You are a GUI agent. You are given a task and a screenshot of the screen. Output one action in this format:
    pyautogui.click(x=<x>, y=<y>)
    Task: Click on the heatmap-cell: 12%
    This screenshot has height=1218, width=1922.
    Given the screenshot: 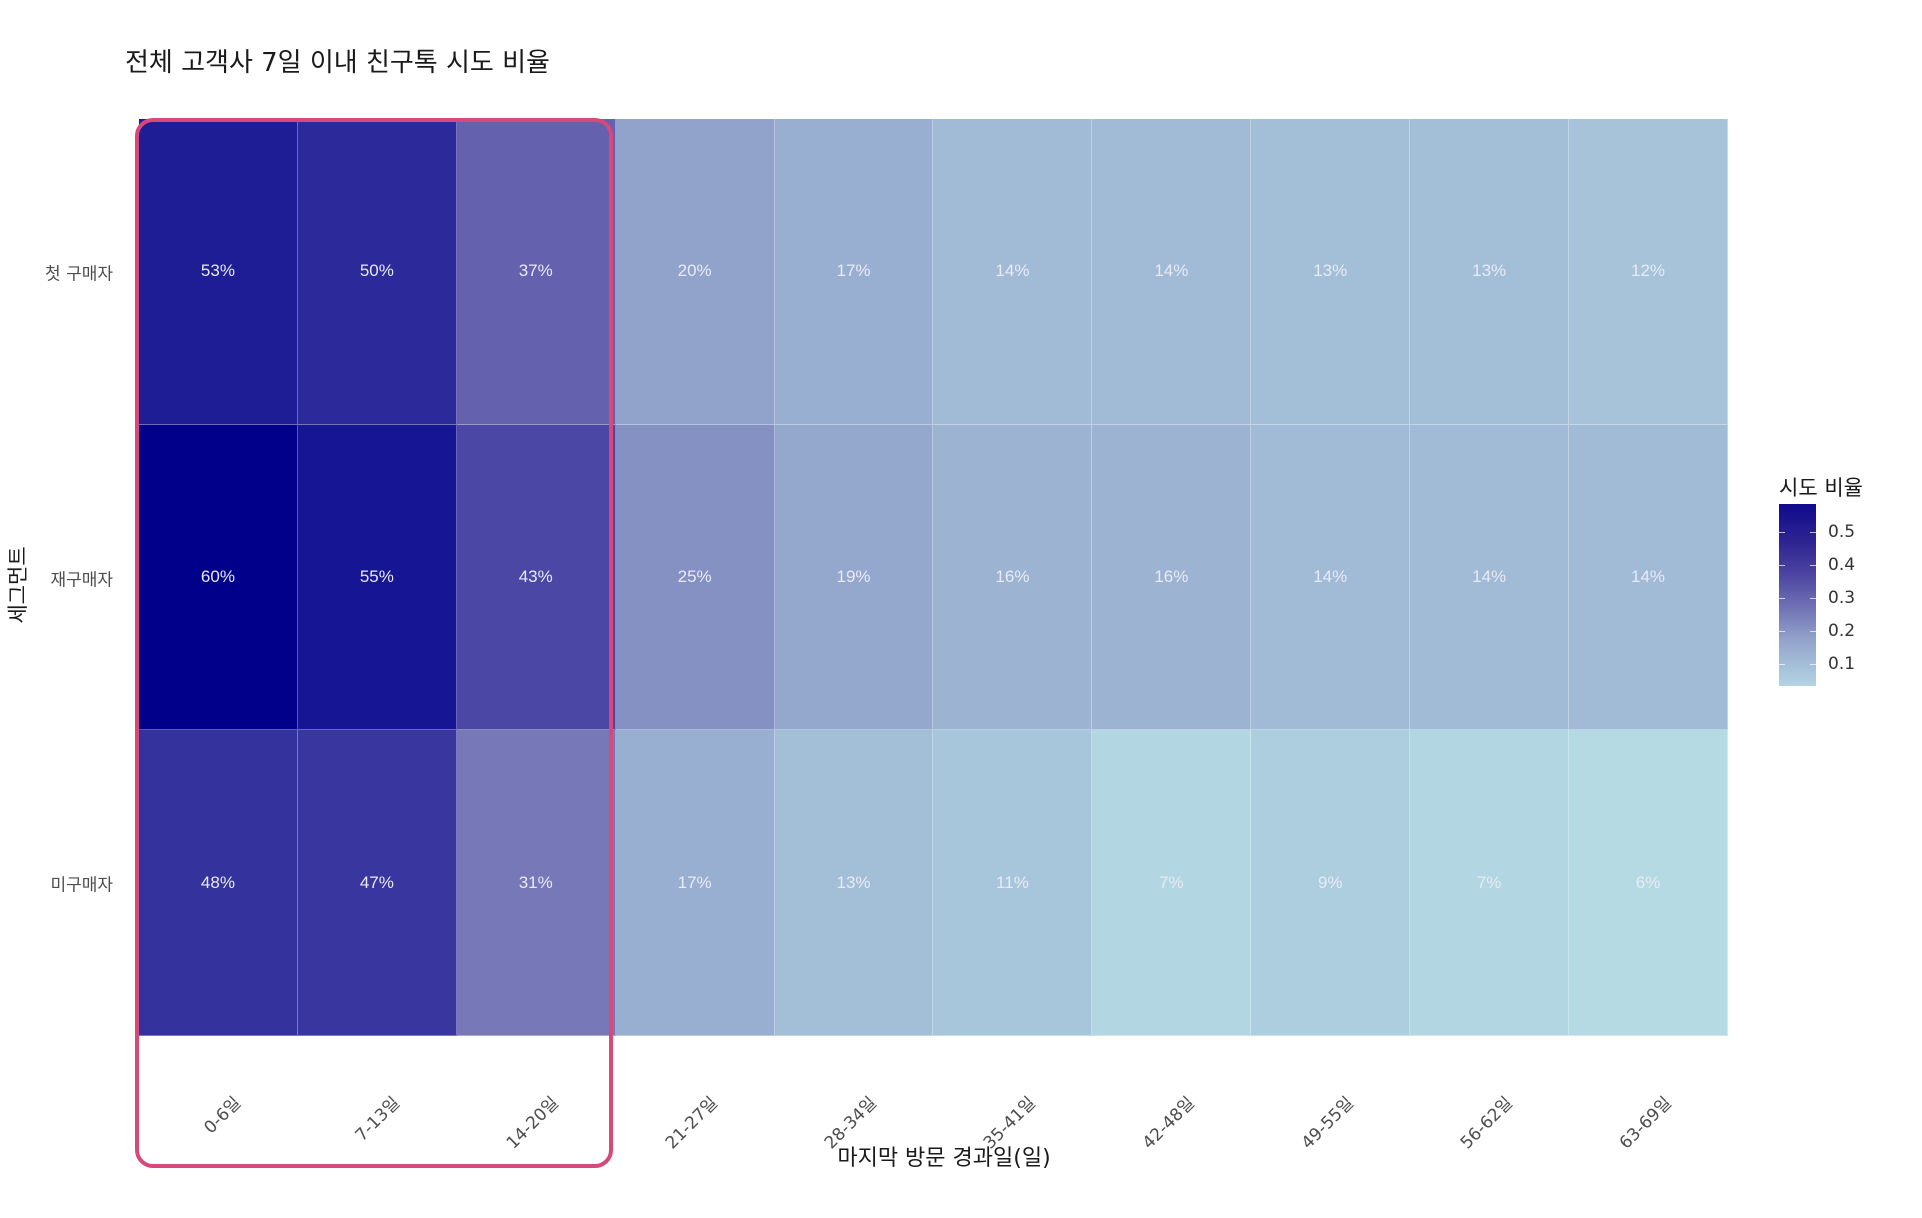 What is the action you would take?
    pyautogui.click(x=1648, y=272)
    